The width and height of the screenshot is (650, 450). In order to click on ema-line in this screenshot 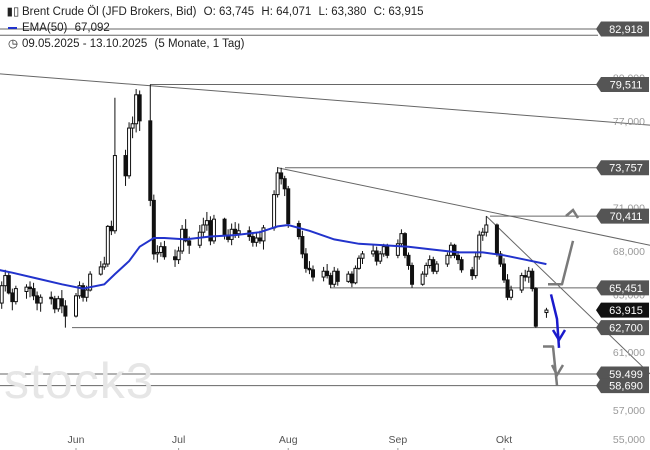, I will do `click(273, 256)`.